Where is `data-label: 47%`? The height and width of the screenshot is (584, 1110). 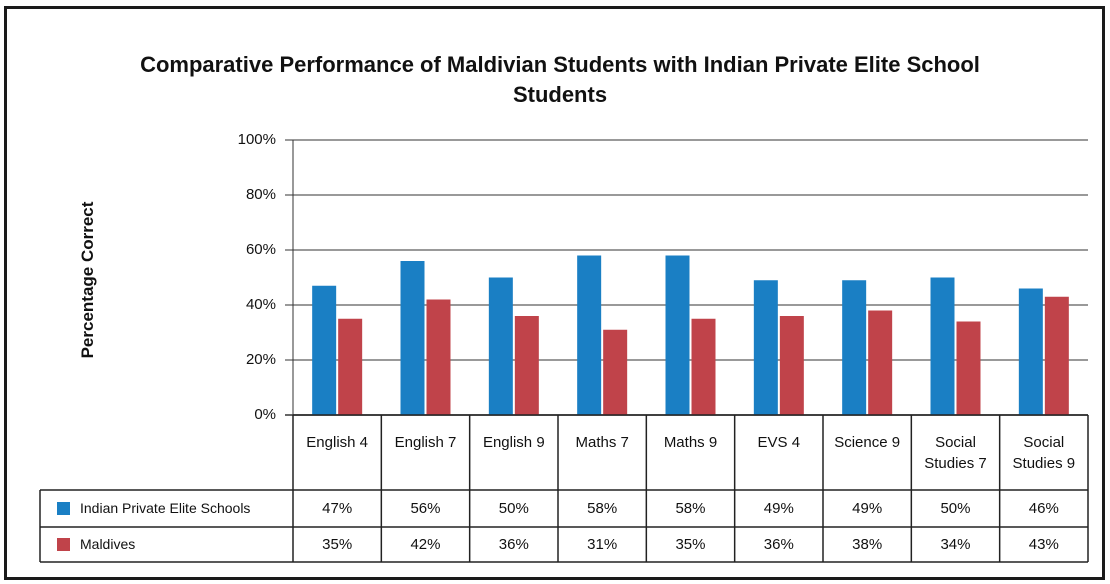
data-label: 47% is located at coordinates (337, 508).